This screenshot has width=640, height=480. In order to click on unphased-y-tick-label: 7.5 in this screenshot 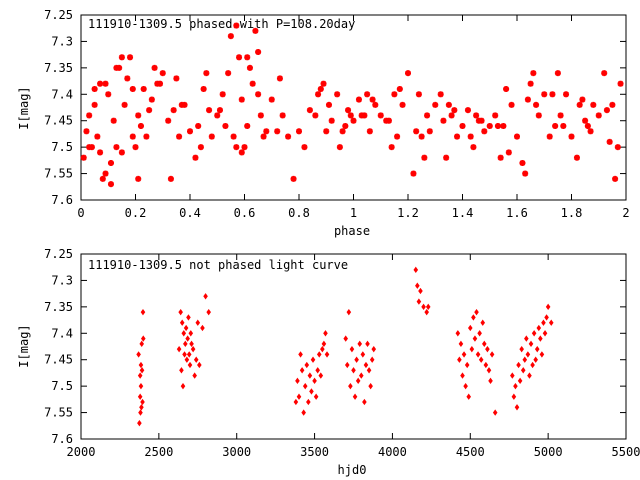, I will do `click(62, 386)`.